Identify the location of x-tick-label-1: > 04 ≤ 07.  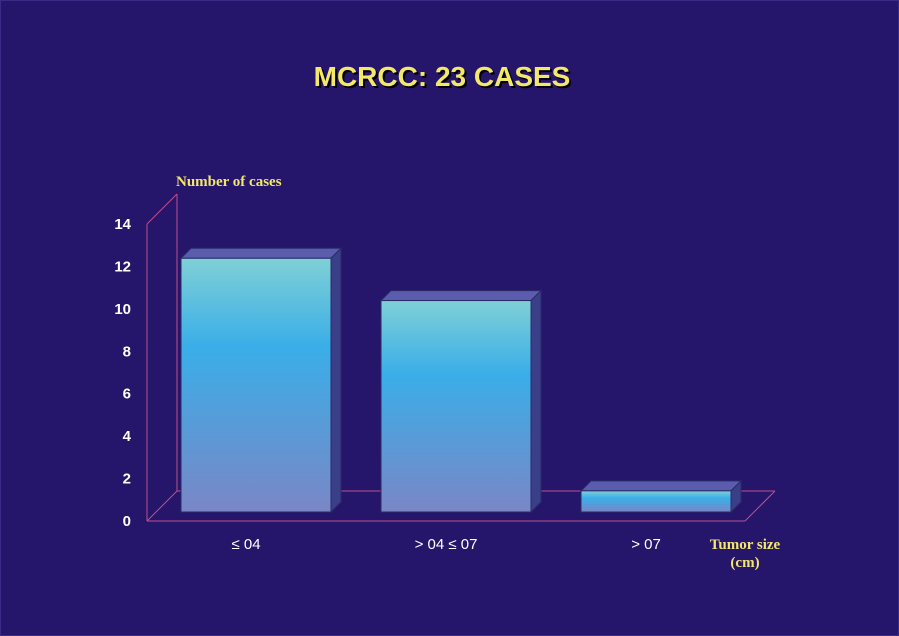
(446, 544).